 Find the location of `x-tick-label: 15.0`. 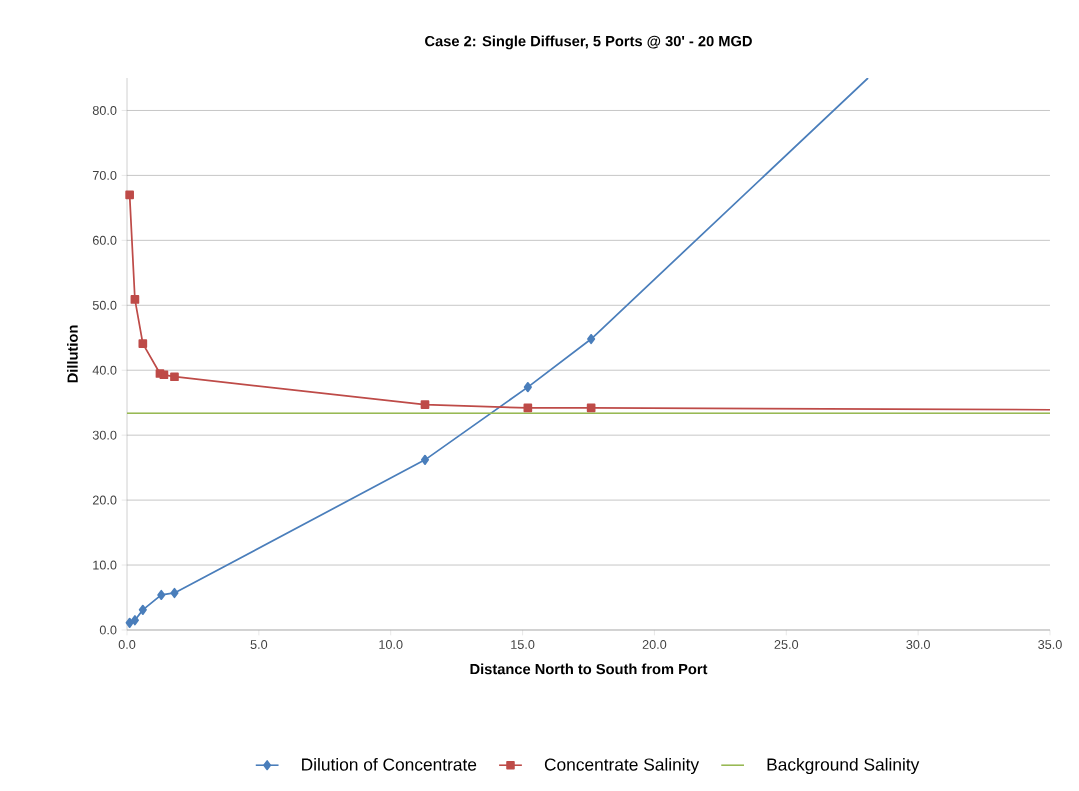

x-tick-label: 15.0 is located at coordinates (523, 644).